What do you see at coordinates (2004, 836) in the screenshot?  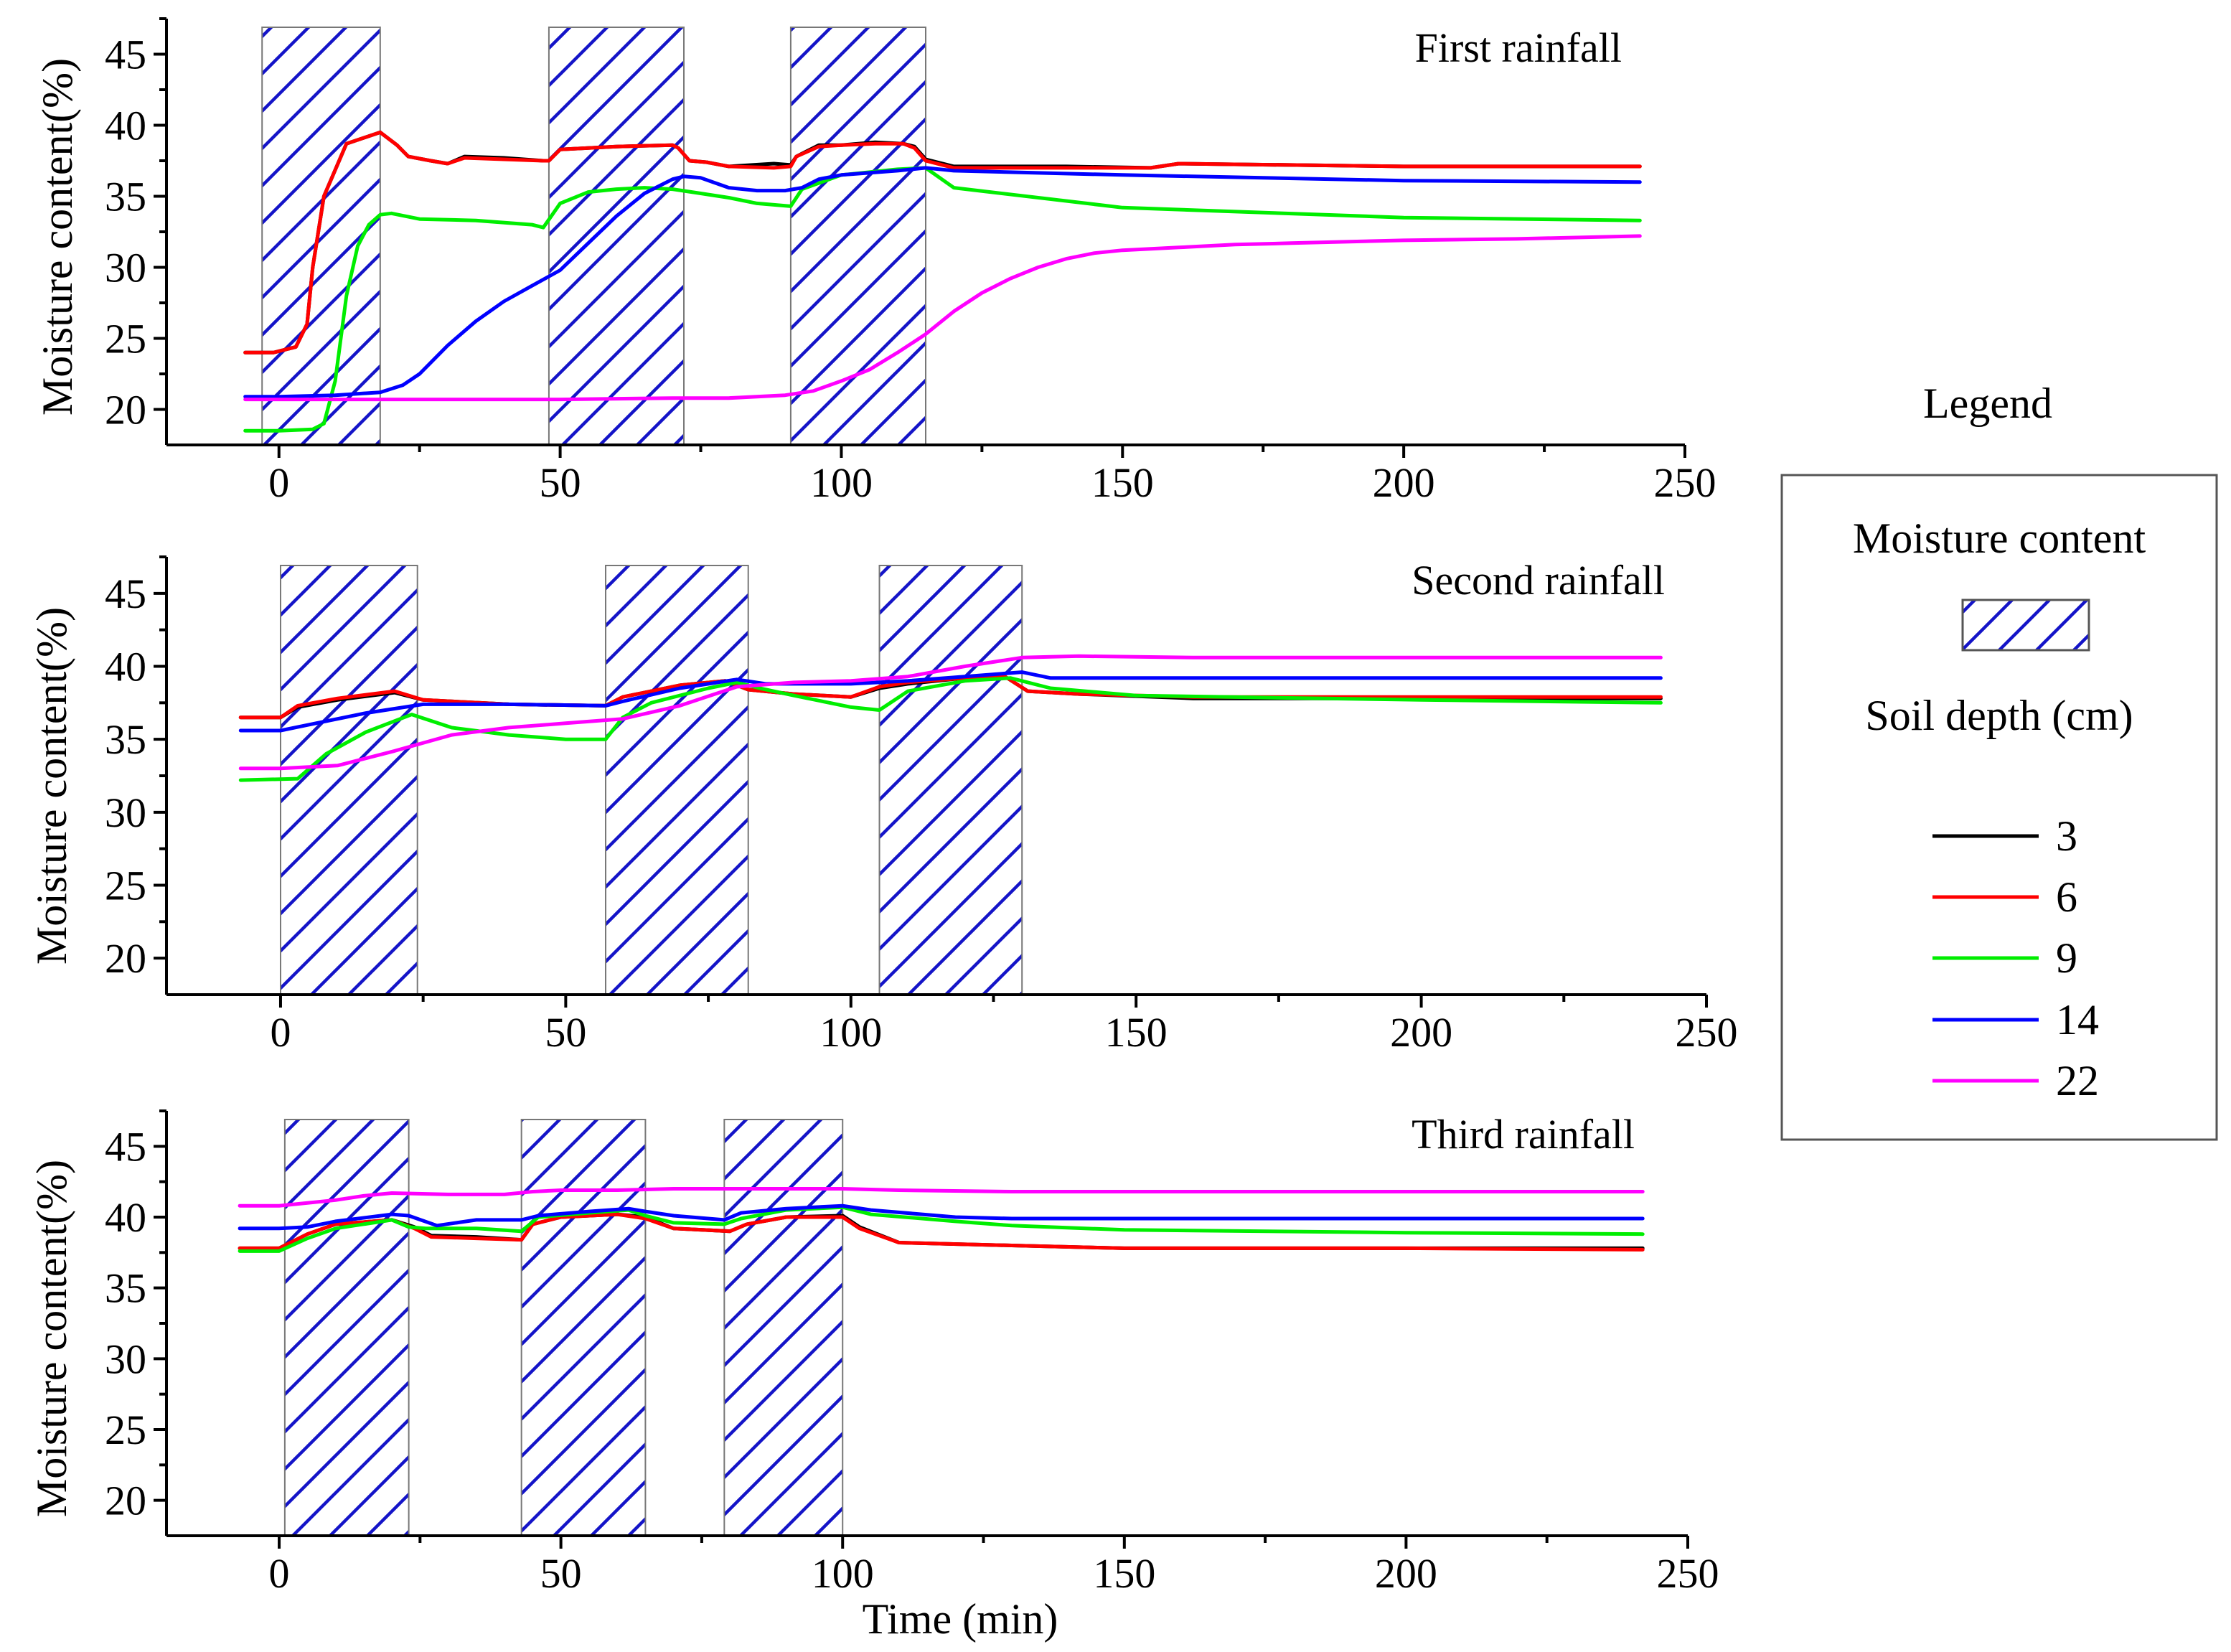 I see `legend-entry-depth-3: 3` at bounding box center [2004, 836].